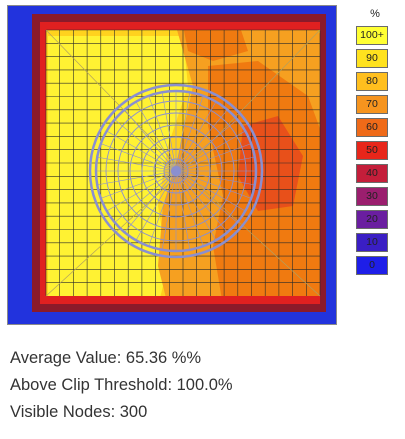 This screenshot has height=439, width=405. Describe the element at coordinates (372, 81) in the screenshot. I see `legend-swatch: 80` at that location.